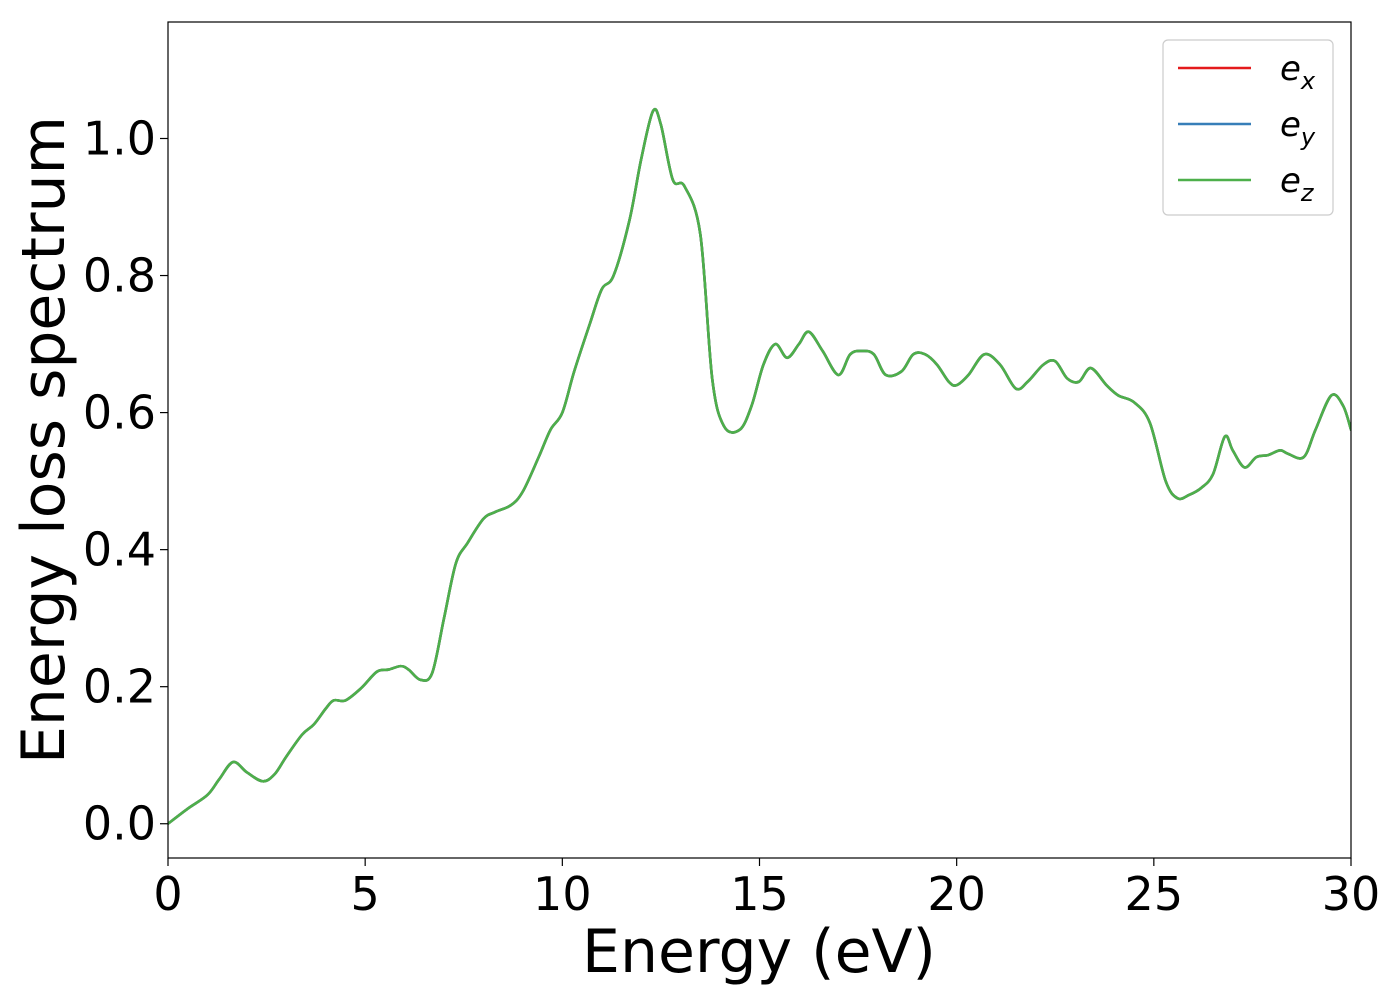 The image size is (1400, 1000). I want to click on y-axis: 0.0 0.2 0.4 0.6 0.8 1.0, so click(125, 481).